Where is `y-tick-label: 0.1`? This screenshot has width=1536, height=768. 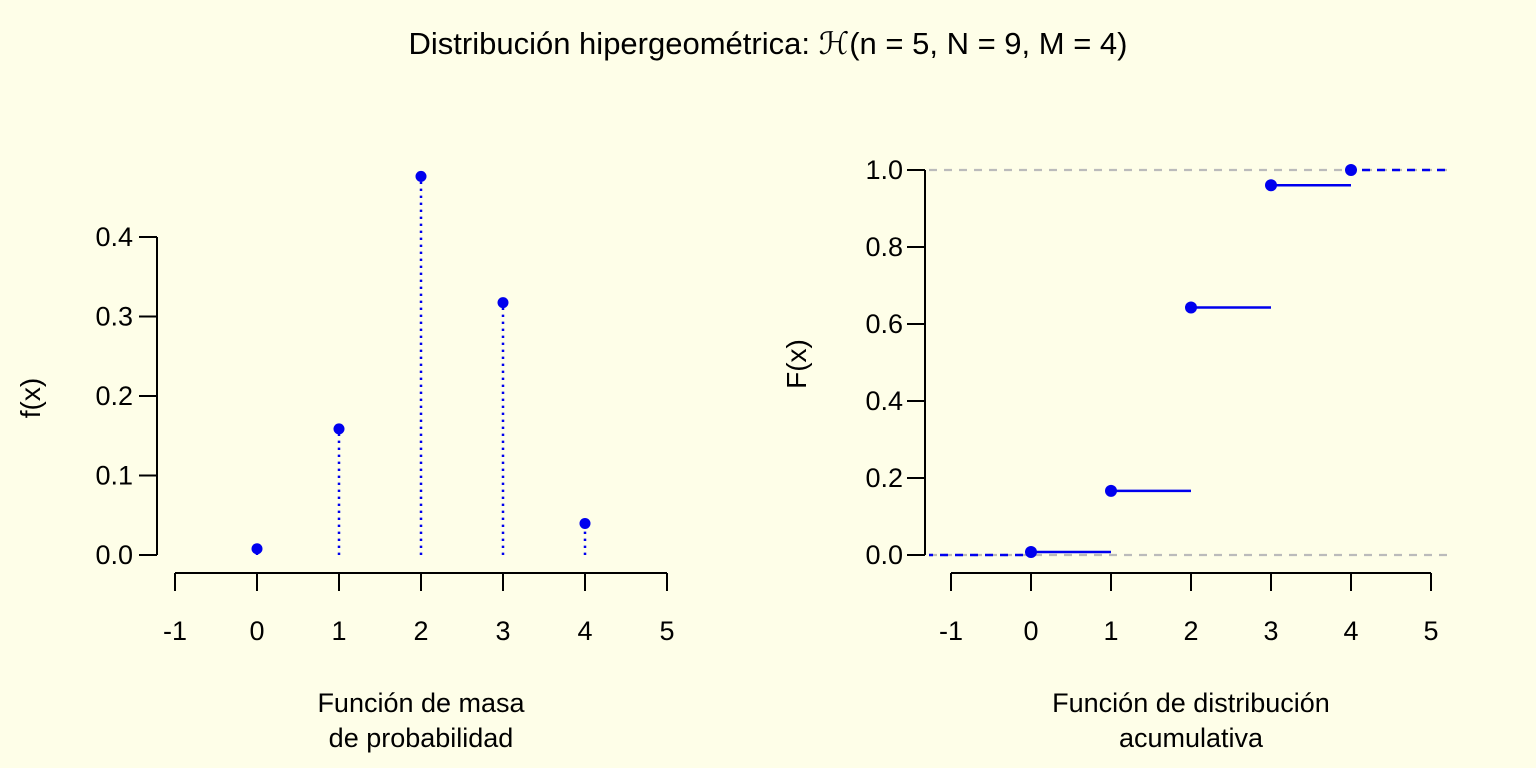 y-tick-label: 0.1 is located at coordinates (114, 476).